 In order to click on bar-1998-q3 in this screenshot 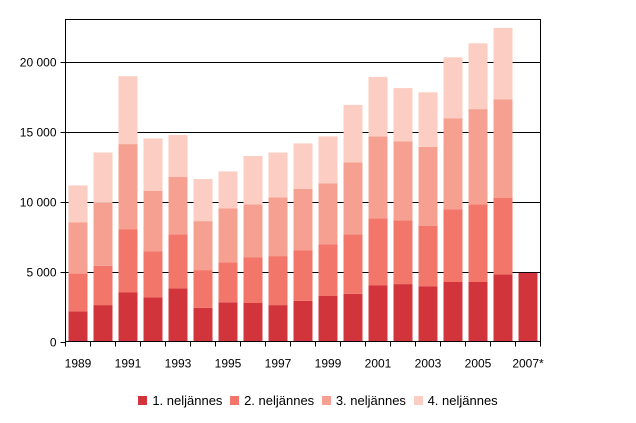, I will do `click(303, 219)`.